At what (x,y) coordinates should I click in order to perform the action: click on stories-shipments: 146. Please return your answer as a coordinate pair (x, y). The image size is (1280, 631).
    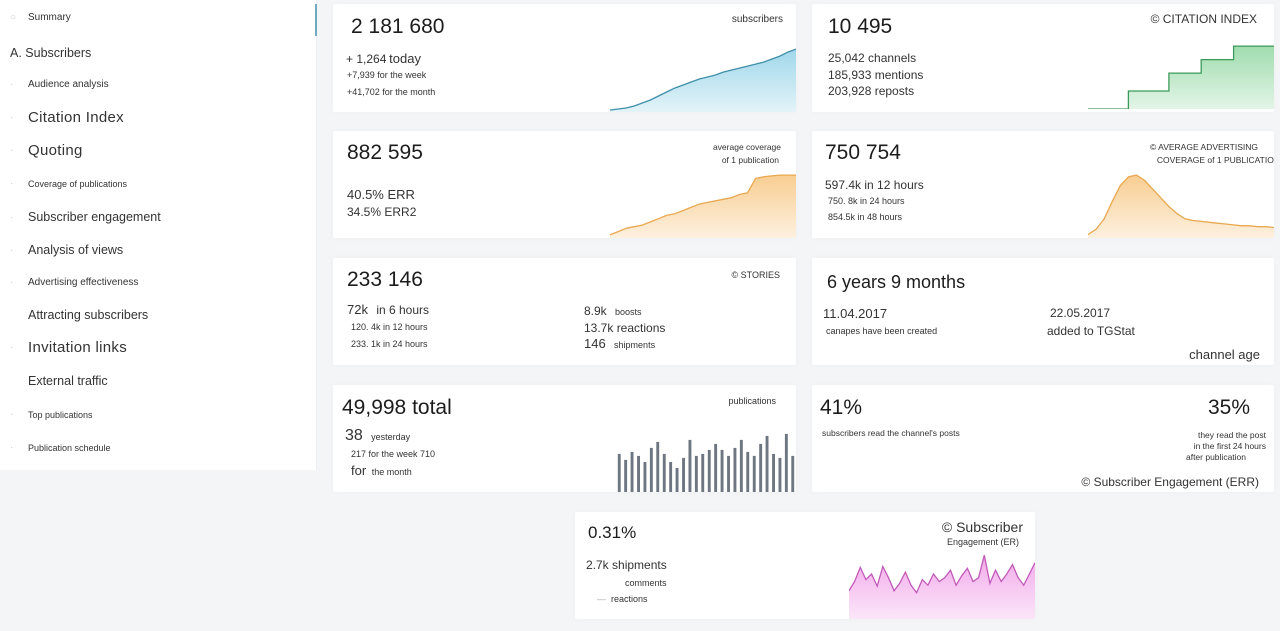
    Looking at the image, I should click on (595, 343).